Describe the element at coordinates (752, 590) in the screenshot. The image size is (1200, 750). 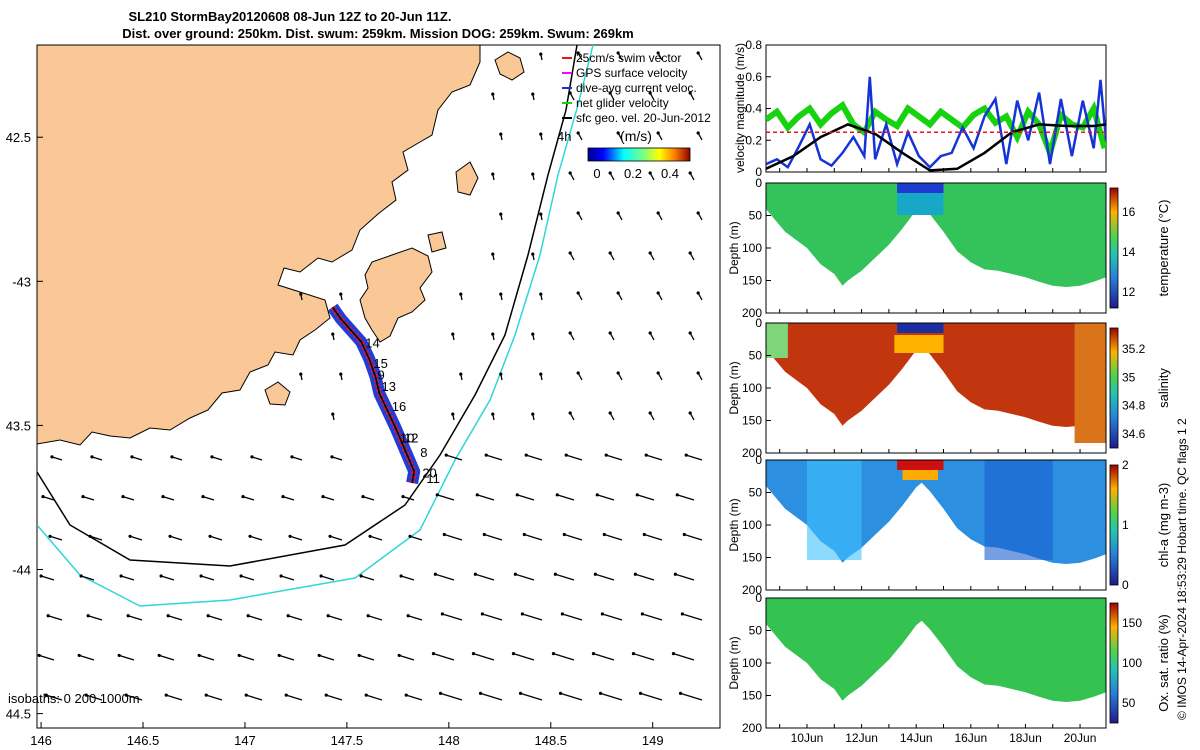
I see `section-ytick-label: 200` at that location.